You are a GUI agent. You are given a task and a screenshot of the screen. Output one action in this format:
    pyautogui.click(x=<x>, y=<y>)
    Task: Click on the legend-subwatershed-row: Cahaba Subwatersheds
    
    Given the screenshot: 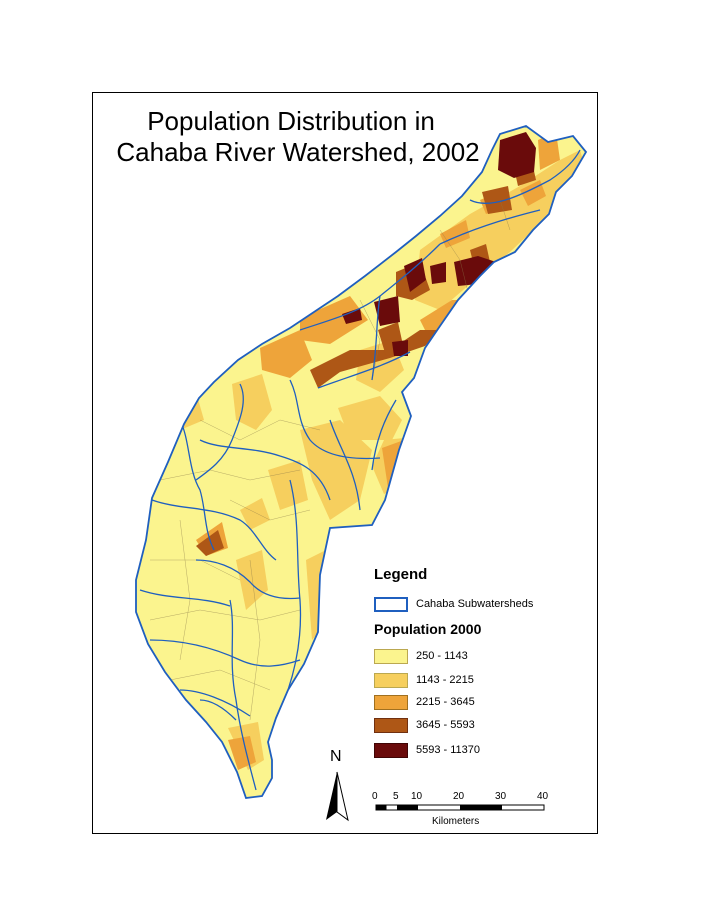 What is the action you would take?
    pyautogui.click(x=453, y=604)
    